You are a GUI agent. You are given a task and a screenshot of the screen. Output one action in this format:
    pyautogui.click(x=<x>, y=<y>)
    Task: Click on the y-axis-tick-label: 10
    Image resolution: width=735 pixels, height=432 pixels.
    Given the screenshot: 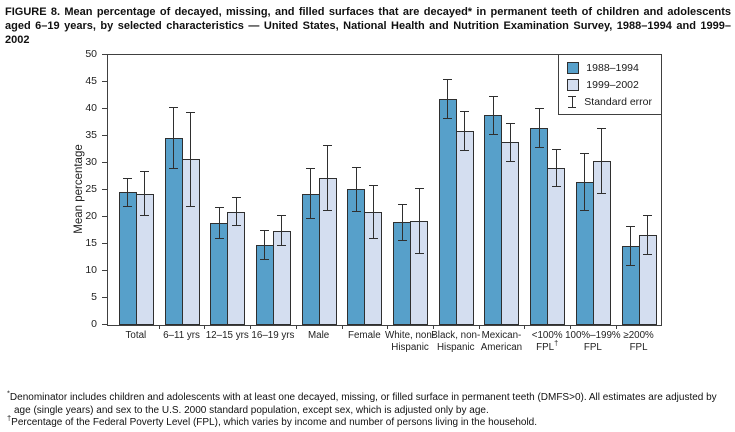 What is the action you would take?
    pyautogui.click(x=91, y=269)
    